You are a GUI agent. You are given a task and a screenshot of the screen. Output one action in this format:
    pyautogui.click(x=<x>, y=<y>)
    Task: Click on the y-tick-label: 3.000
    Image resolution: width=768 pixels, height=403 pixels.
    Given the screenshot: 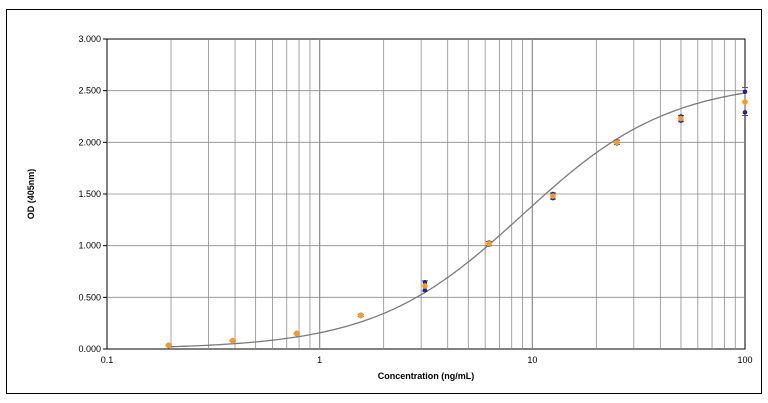 What is the action you would take?
    pyautogui.click(x=89, y=39)
    